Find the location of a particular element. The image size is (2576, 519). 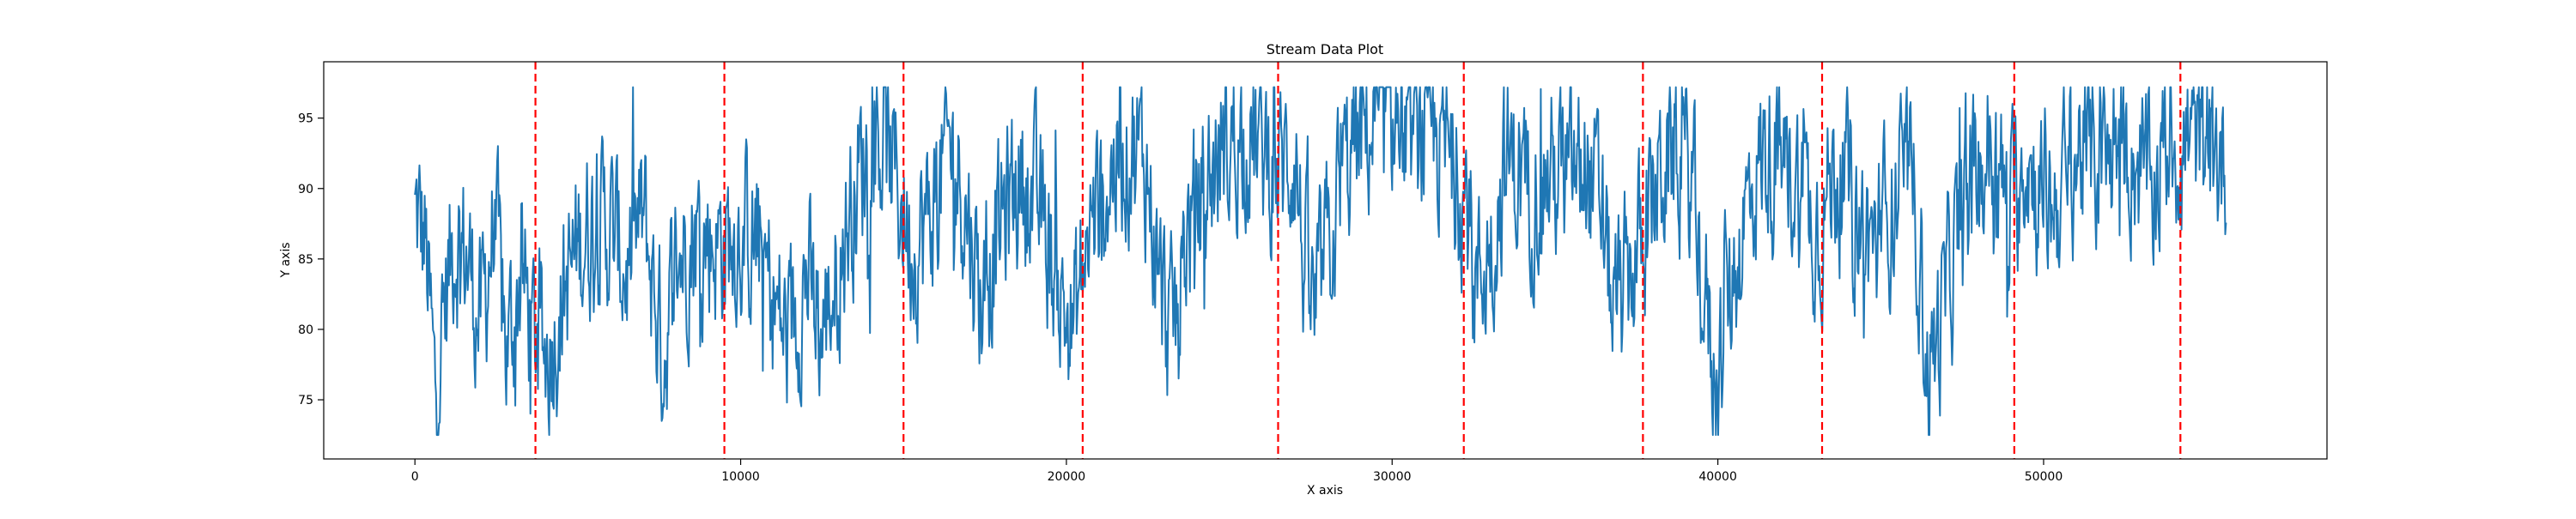

y-tick-label: 90 is located at coordinates (305, 189).